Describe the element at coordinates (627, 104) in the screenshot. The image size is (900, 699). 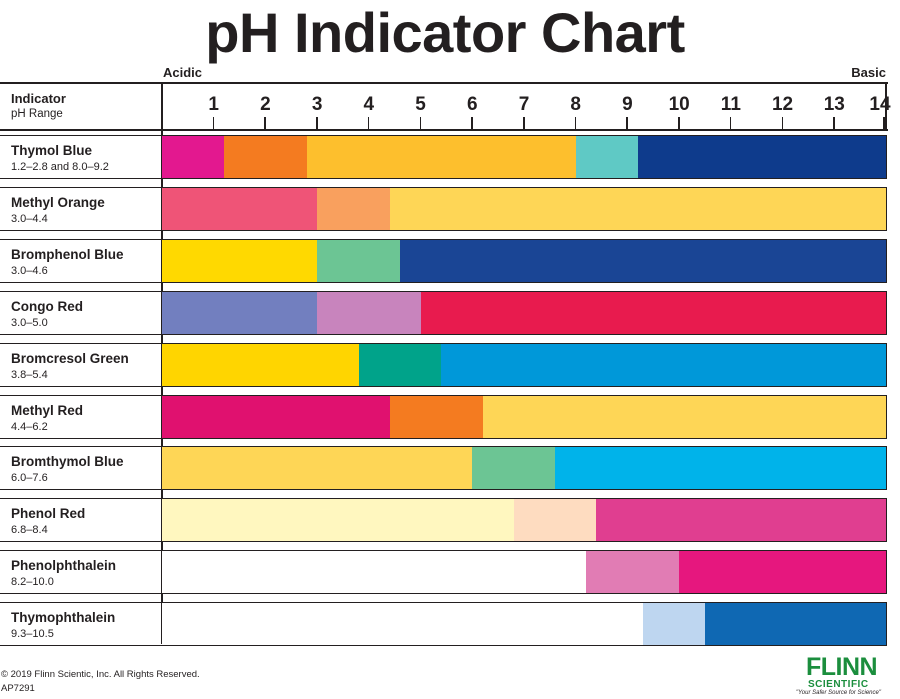
I see `ph-tick-label: 9` at that location.